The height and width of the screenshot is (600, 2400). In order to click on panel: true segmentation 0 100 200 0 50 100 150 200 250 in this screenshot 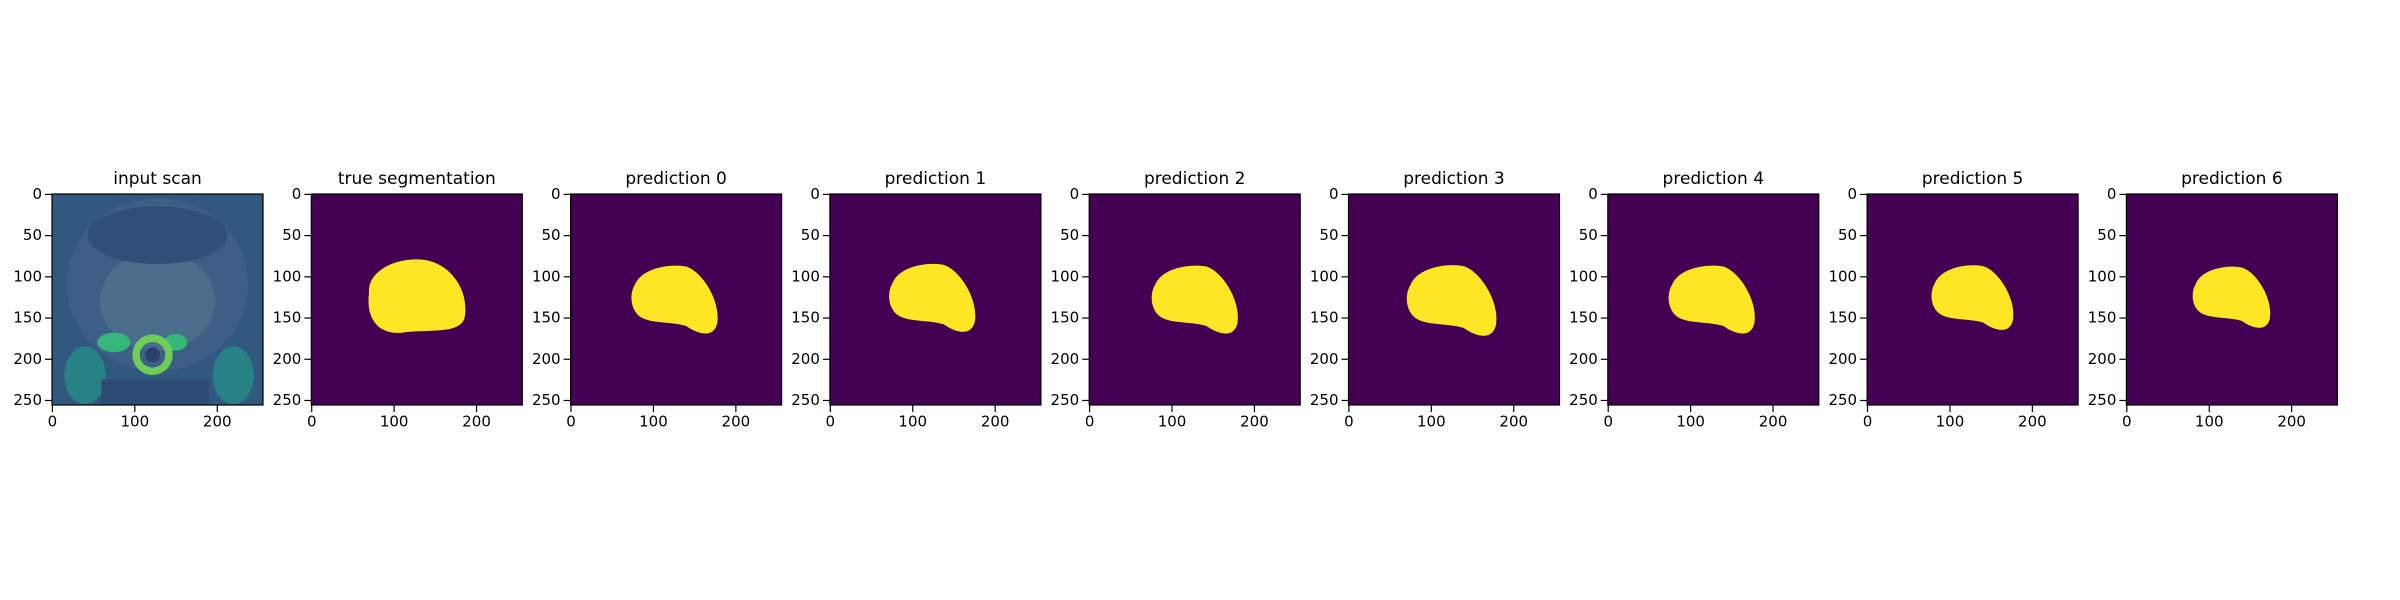, I will do `click(398, 300)`.